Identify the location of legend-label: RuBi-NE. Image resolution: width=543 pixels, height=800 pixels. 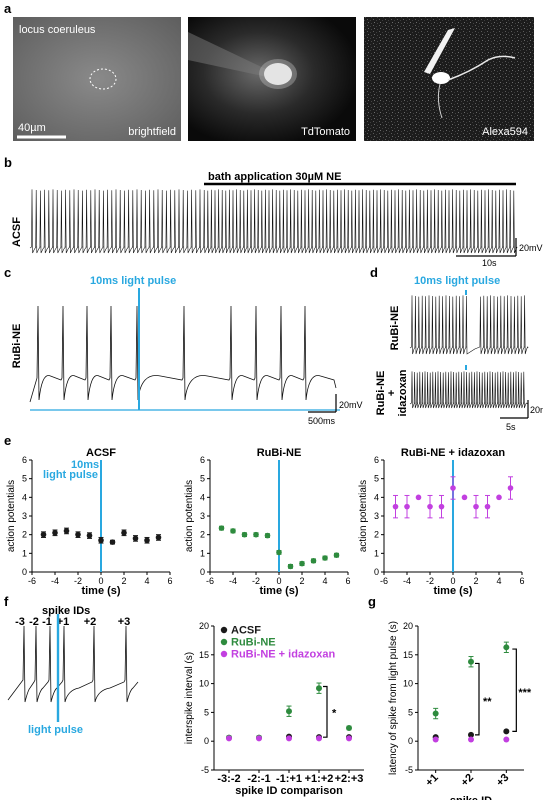
(253, 643).